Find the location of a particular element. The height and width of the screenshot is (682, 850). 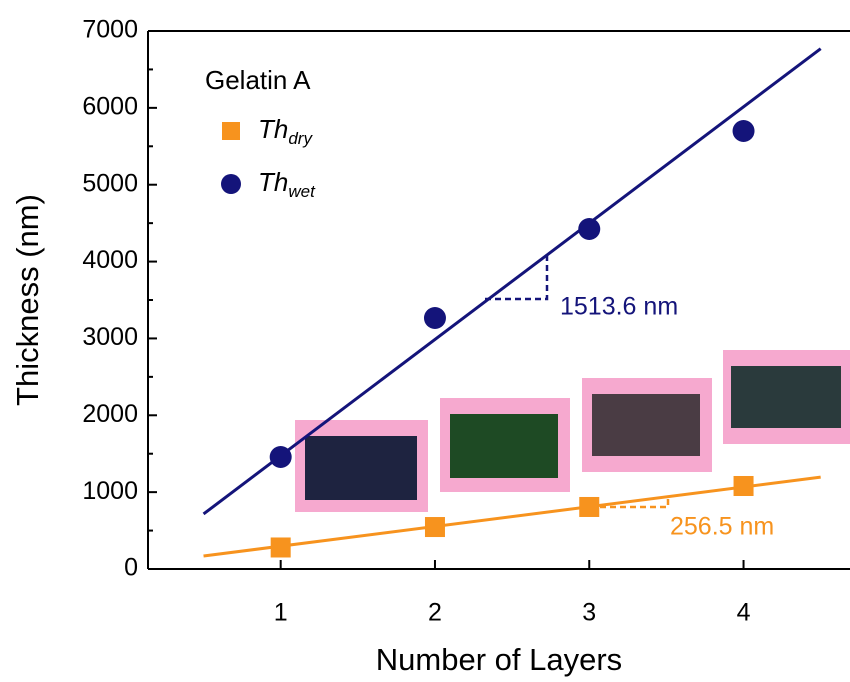

y-axis-title: Thickness (nm) is located at coordinates (27, 300).